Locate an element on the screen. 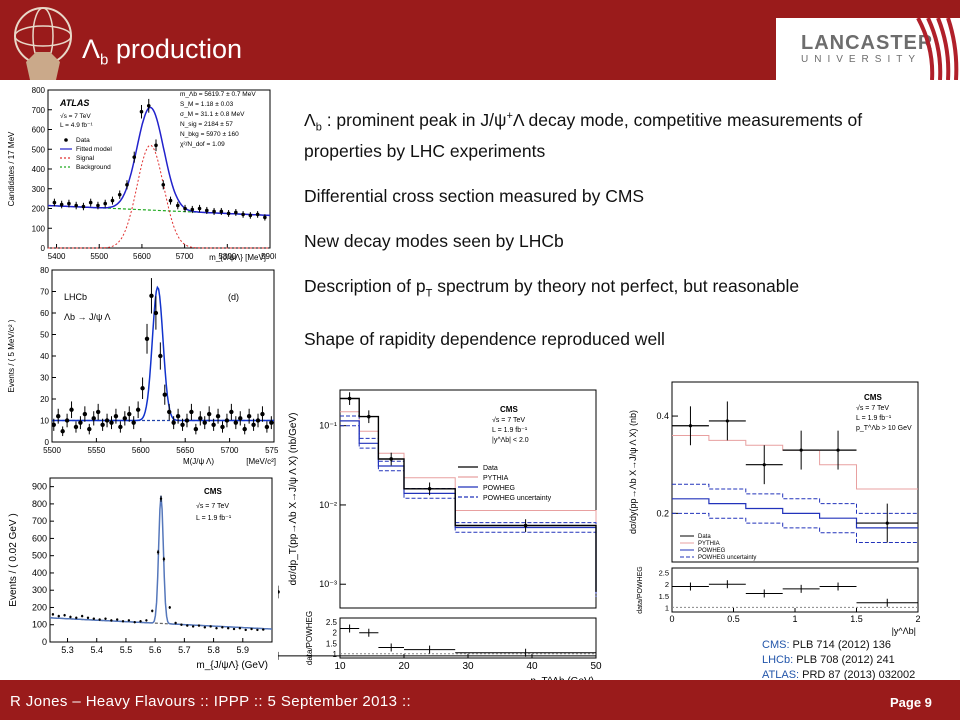  x-axis-label: |y^Λb| is located at coordinates (904, 631).